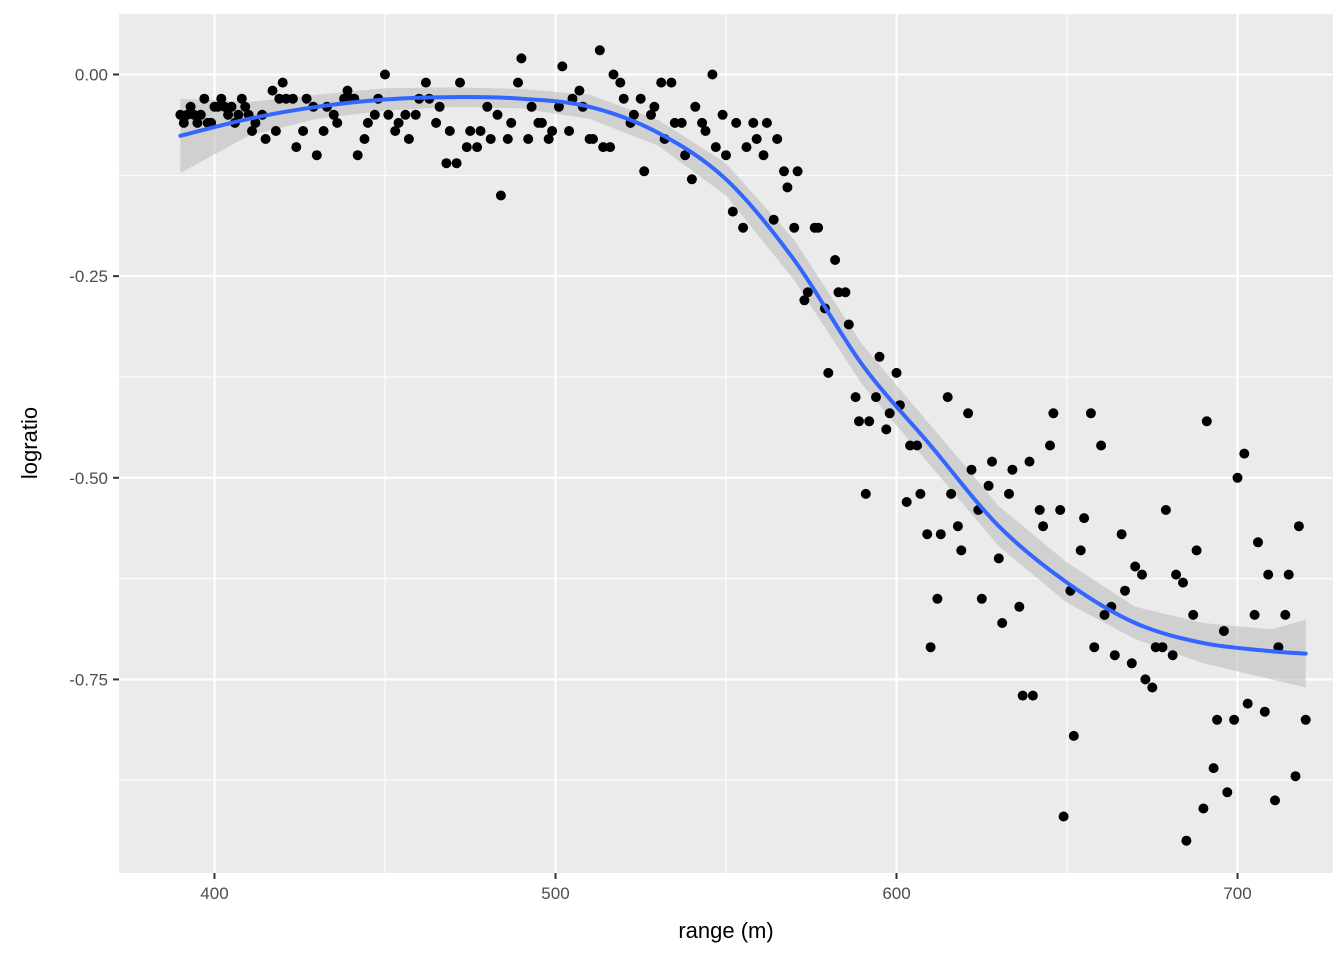 This screenshot has width=1344, height=960. I want to click on y-tick-label: -0.50, so click(88, 478).